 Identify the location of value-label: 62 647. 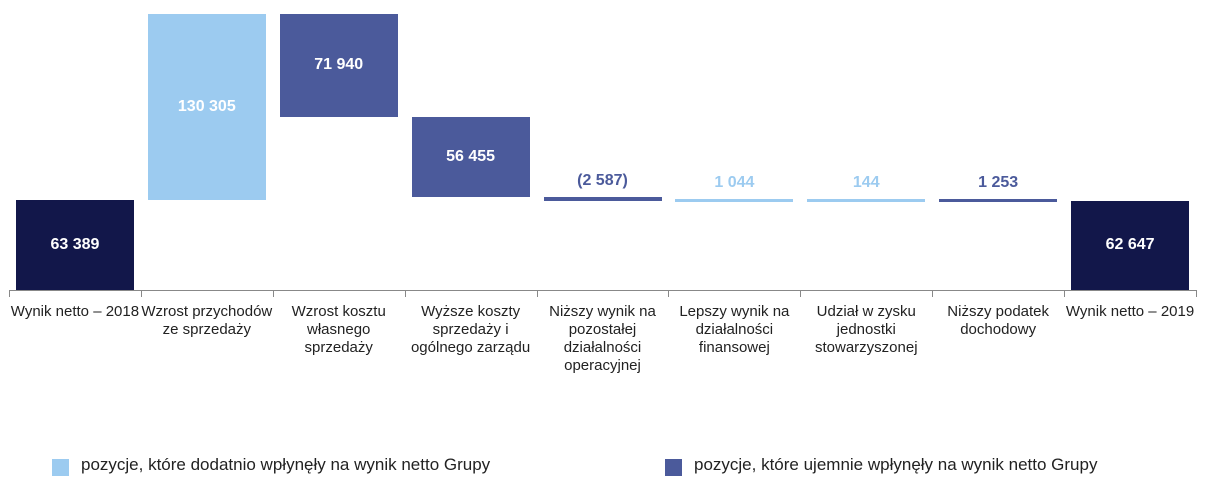
(1130, 245).